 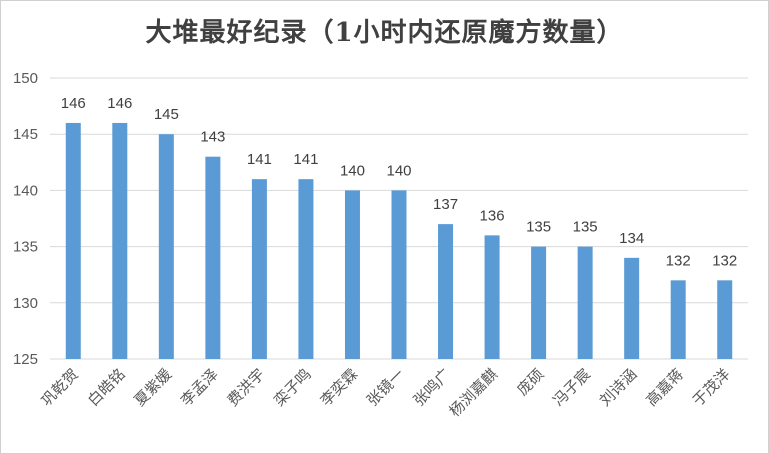 What do you see at coordinates (25, 359) in the screenshot?
I see `y-tick-label: 125` at bounding box center [25, 359].